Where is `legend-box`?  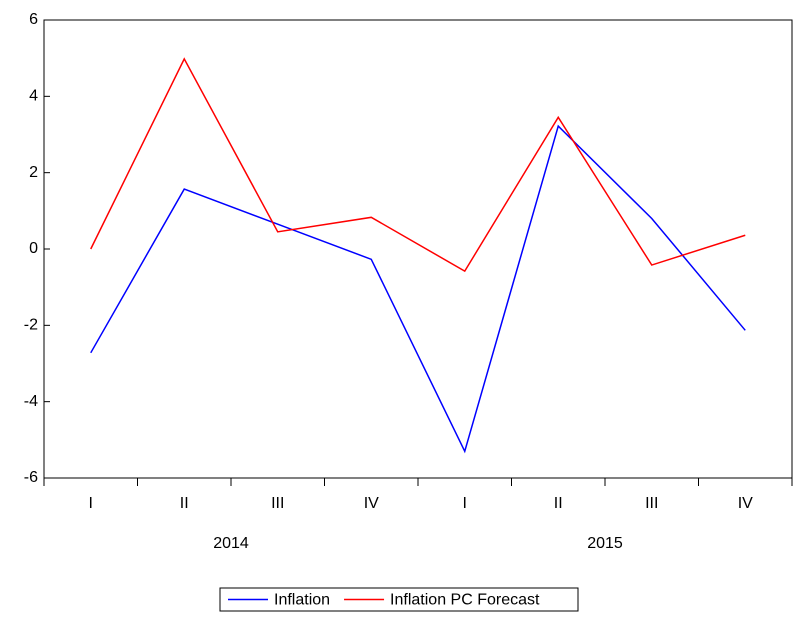
legend-box is located at coordinates (399, 599).